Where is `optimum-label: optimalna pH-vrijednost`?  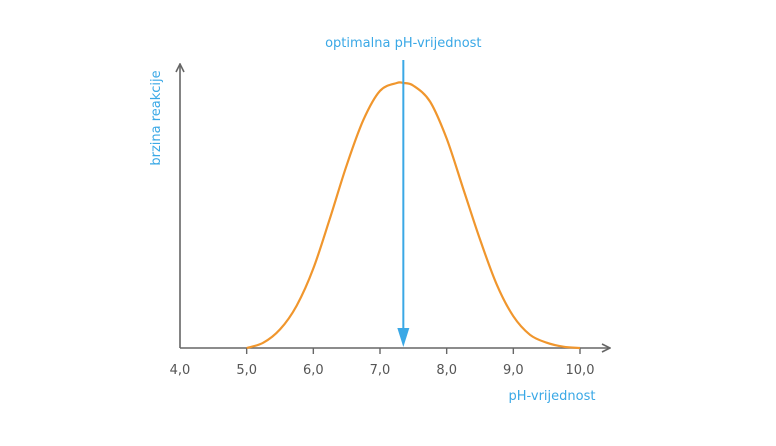 optimum-label: optimalna pH-vrijednost is located at coordinates (403, 43).